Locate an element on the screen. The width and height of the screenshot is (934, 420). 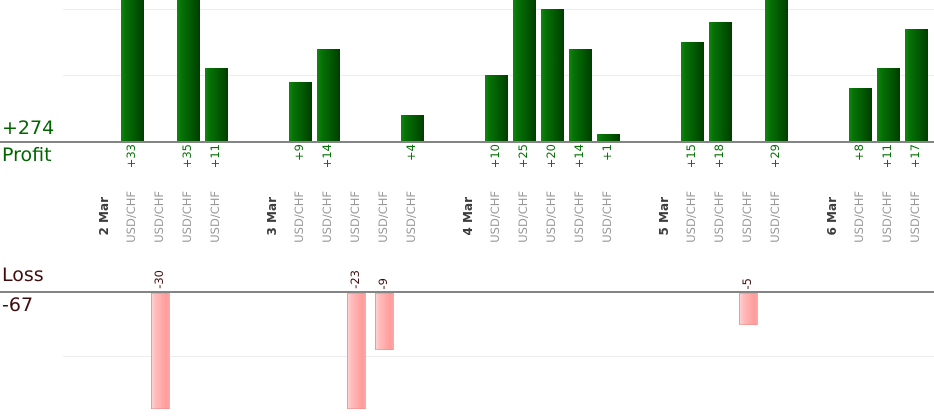
date-label-wrap: 3 Mar is located at coordinates (272, 216).